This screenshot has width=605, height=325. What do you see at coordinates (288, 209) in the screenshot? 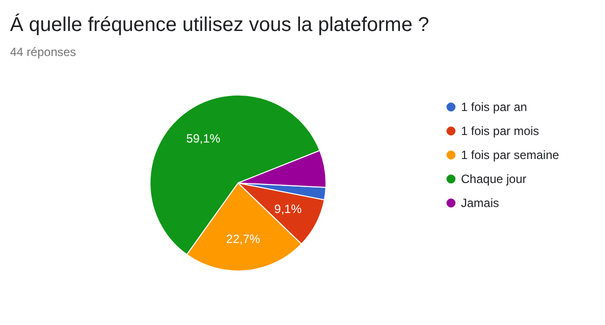
I see `data-label: 9,1%` at bounding box center [288, 209].